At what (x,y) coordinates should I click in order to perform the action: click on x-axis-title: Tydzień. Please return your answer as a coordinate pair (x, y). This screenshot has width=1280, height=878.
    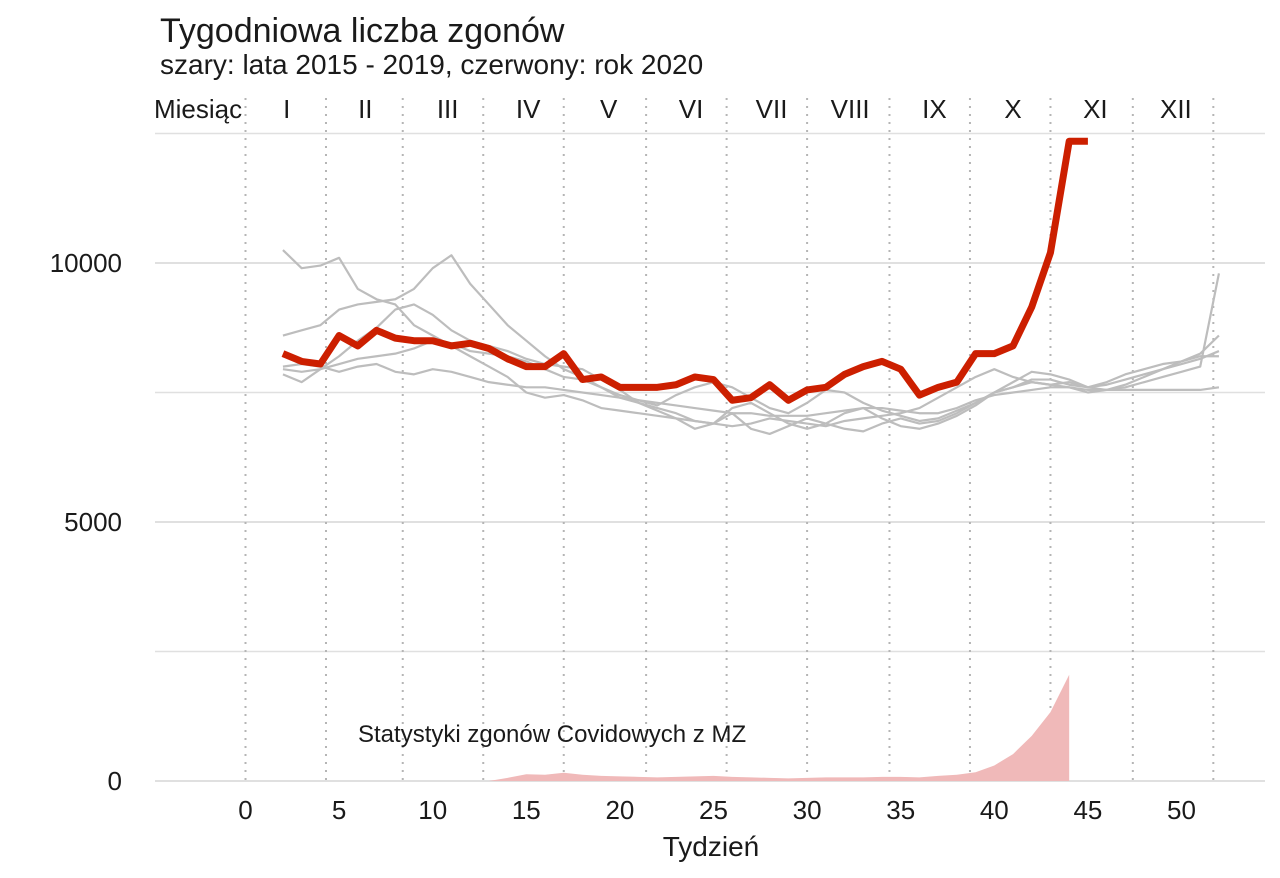
    Looking at the image, I should click on (711, 846).